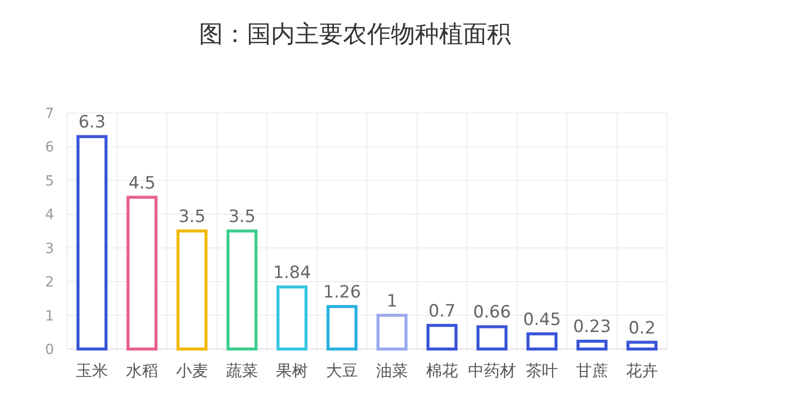 This screenshot has width=800, height=394. Describe the element at coordinates (592, 370) in the screenshot. I see `x-tick-label: 甘蔗` at that location.